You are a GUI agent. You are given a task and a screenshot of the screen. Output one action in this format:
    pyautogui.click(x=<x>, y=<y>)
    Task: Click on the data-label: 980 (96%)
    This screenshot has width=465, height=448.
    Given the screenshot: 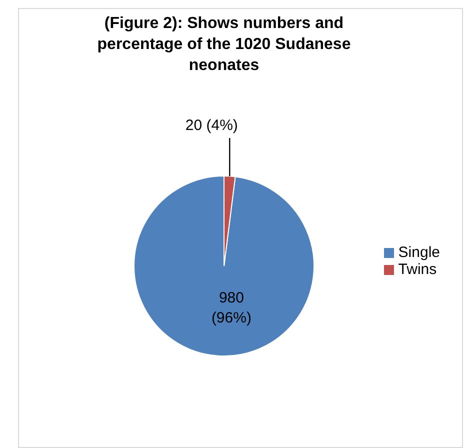 What is the action you would take?
    pyautogui.click(x=231, y=307)
    